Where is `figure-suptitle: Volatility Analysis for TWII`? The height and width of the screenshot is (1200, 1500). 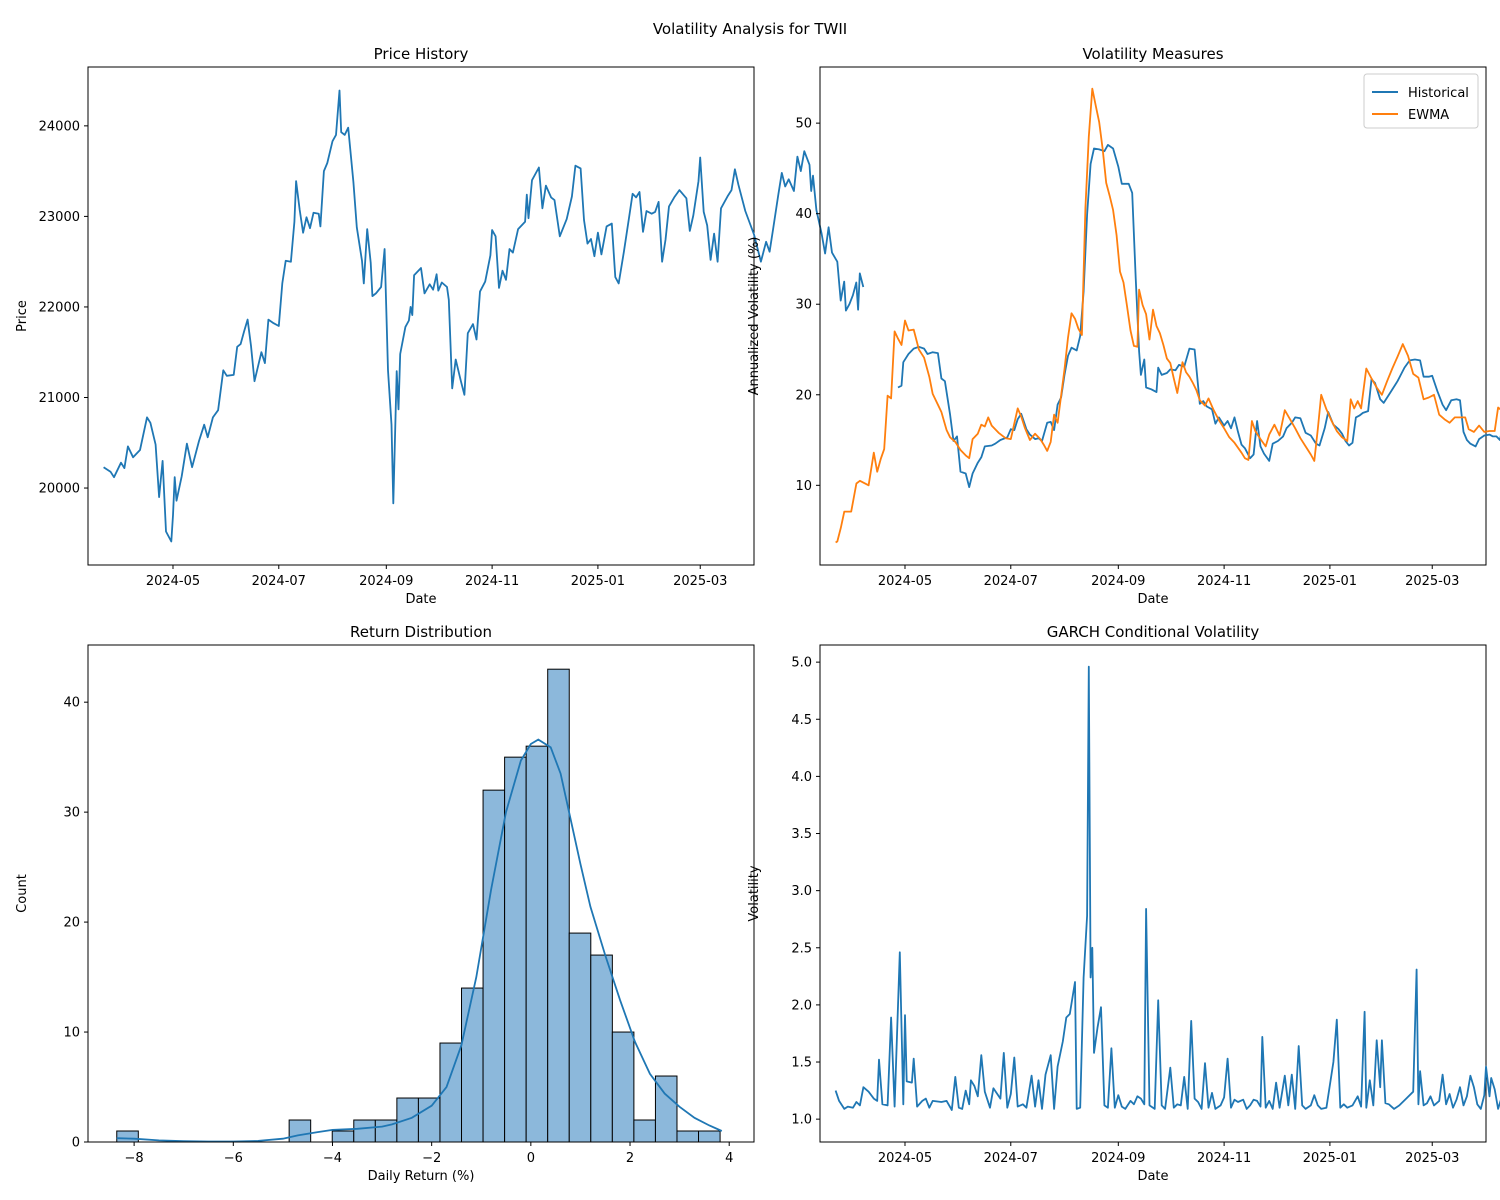
figure-suptitle: Volatility Analysis for TWII is located at coordinates (750, 29).